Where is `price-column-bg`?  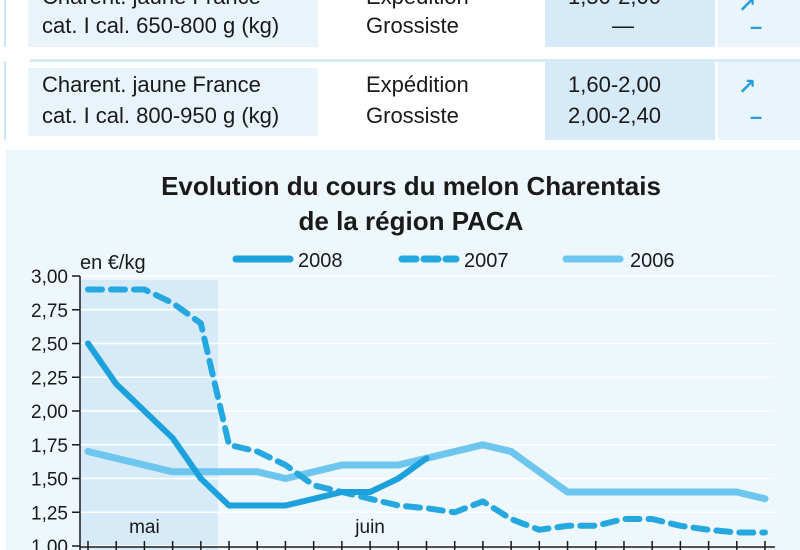 price-column-bg is located at coordinates (630, 70).